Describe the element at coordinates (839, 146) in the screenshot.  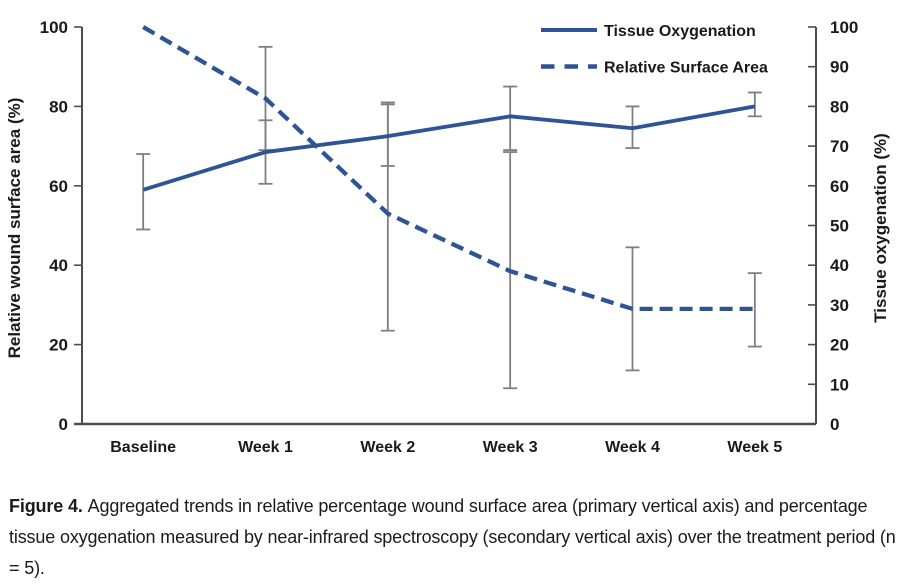
I see `right-tick-label: 70` at that location.